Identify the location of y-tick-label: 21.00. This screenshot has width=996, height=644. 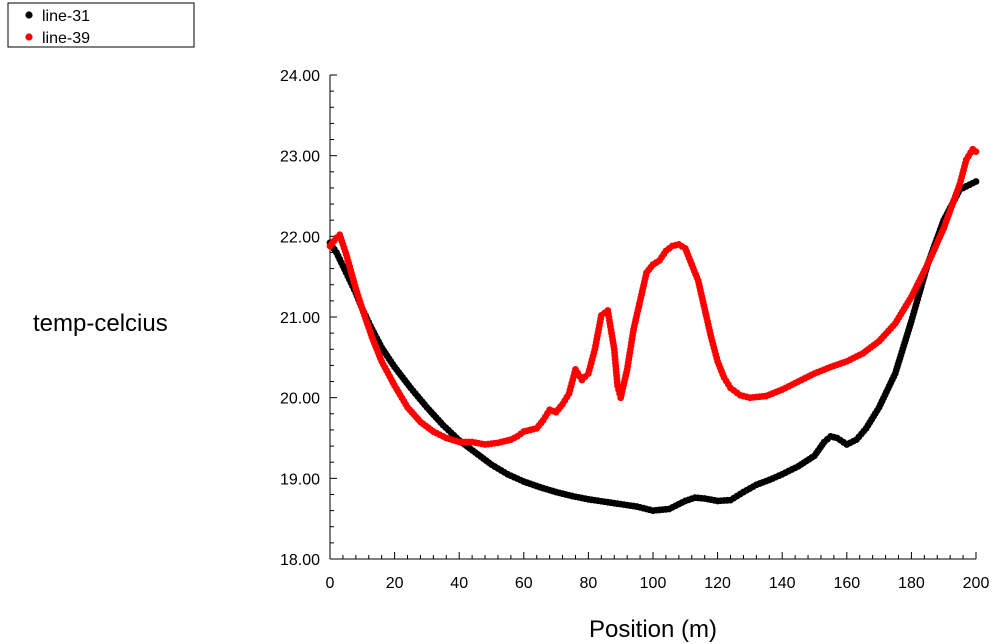
(300, 318).